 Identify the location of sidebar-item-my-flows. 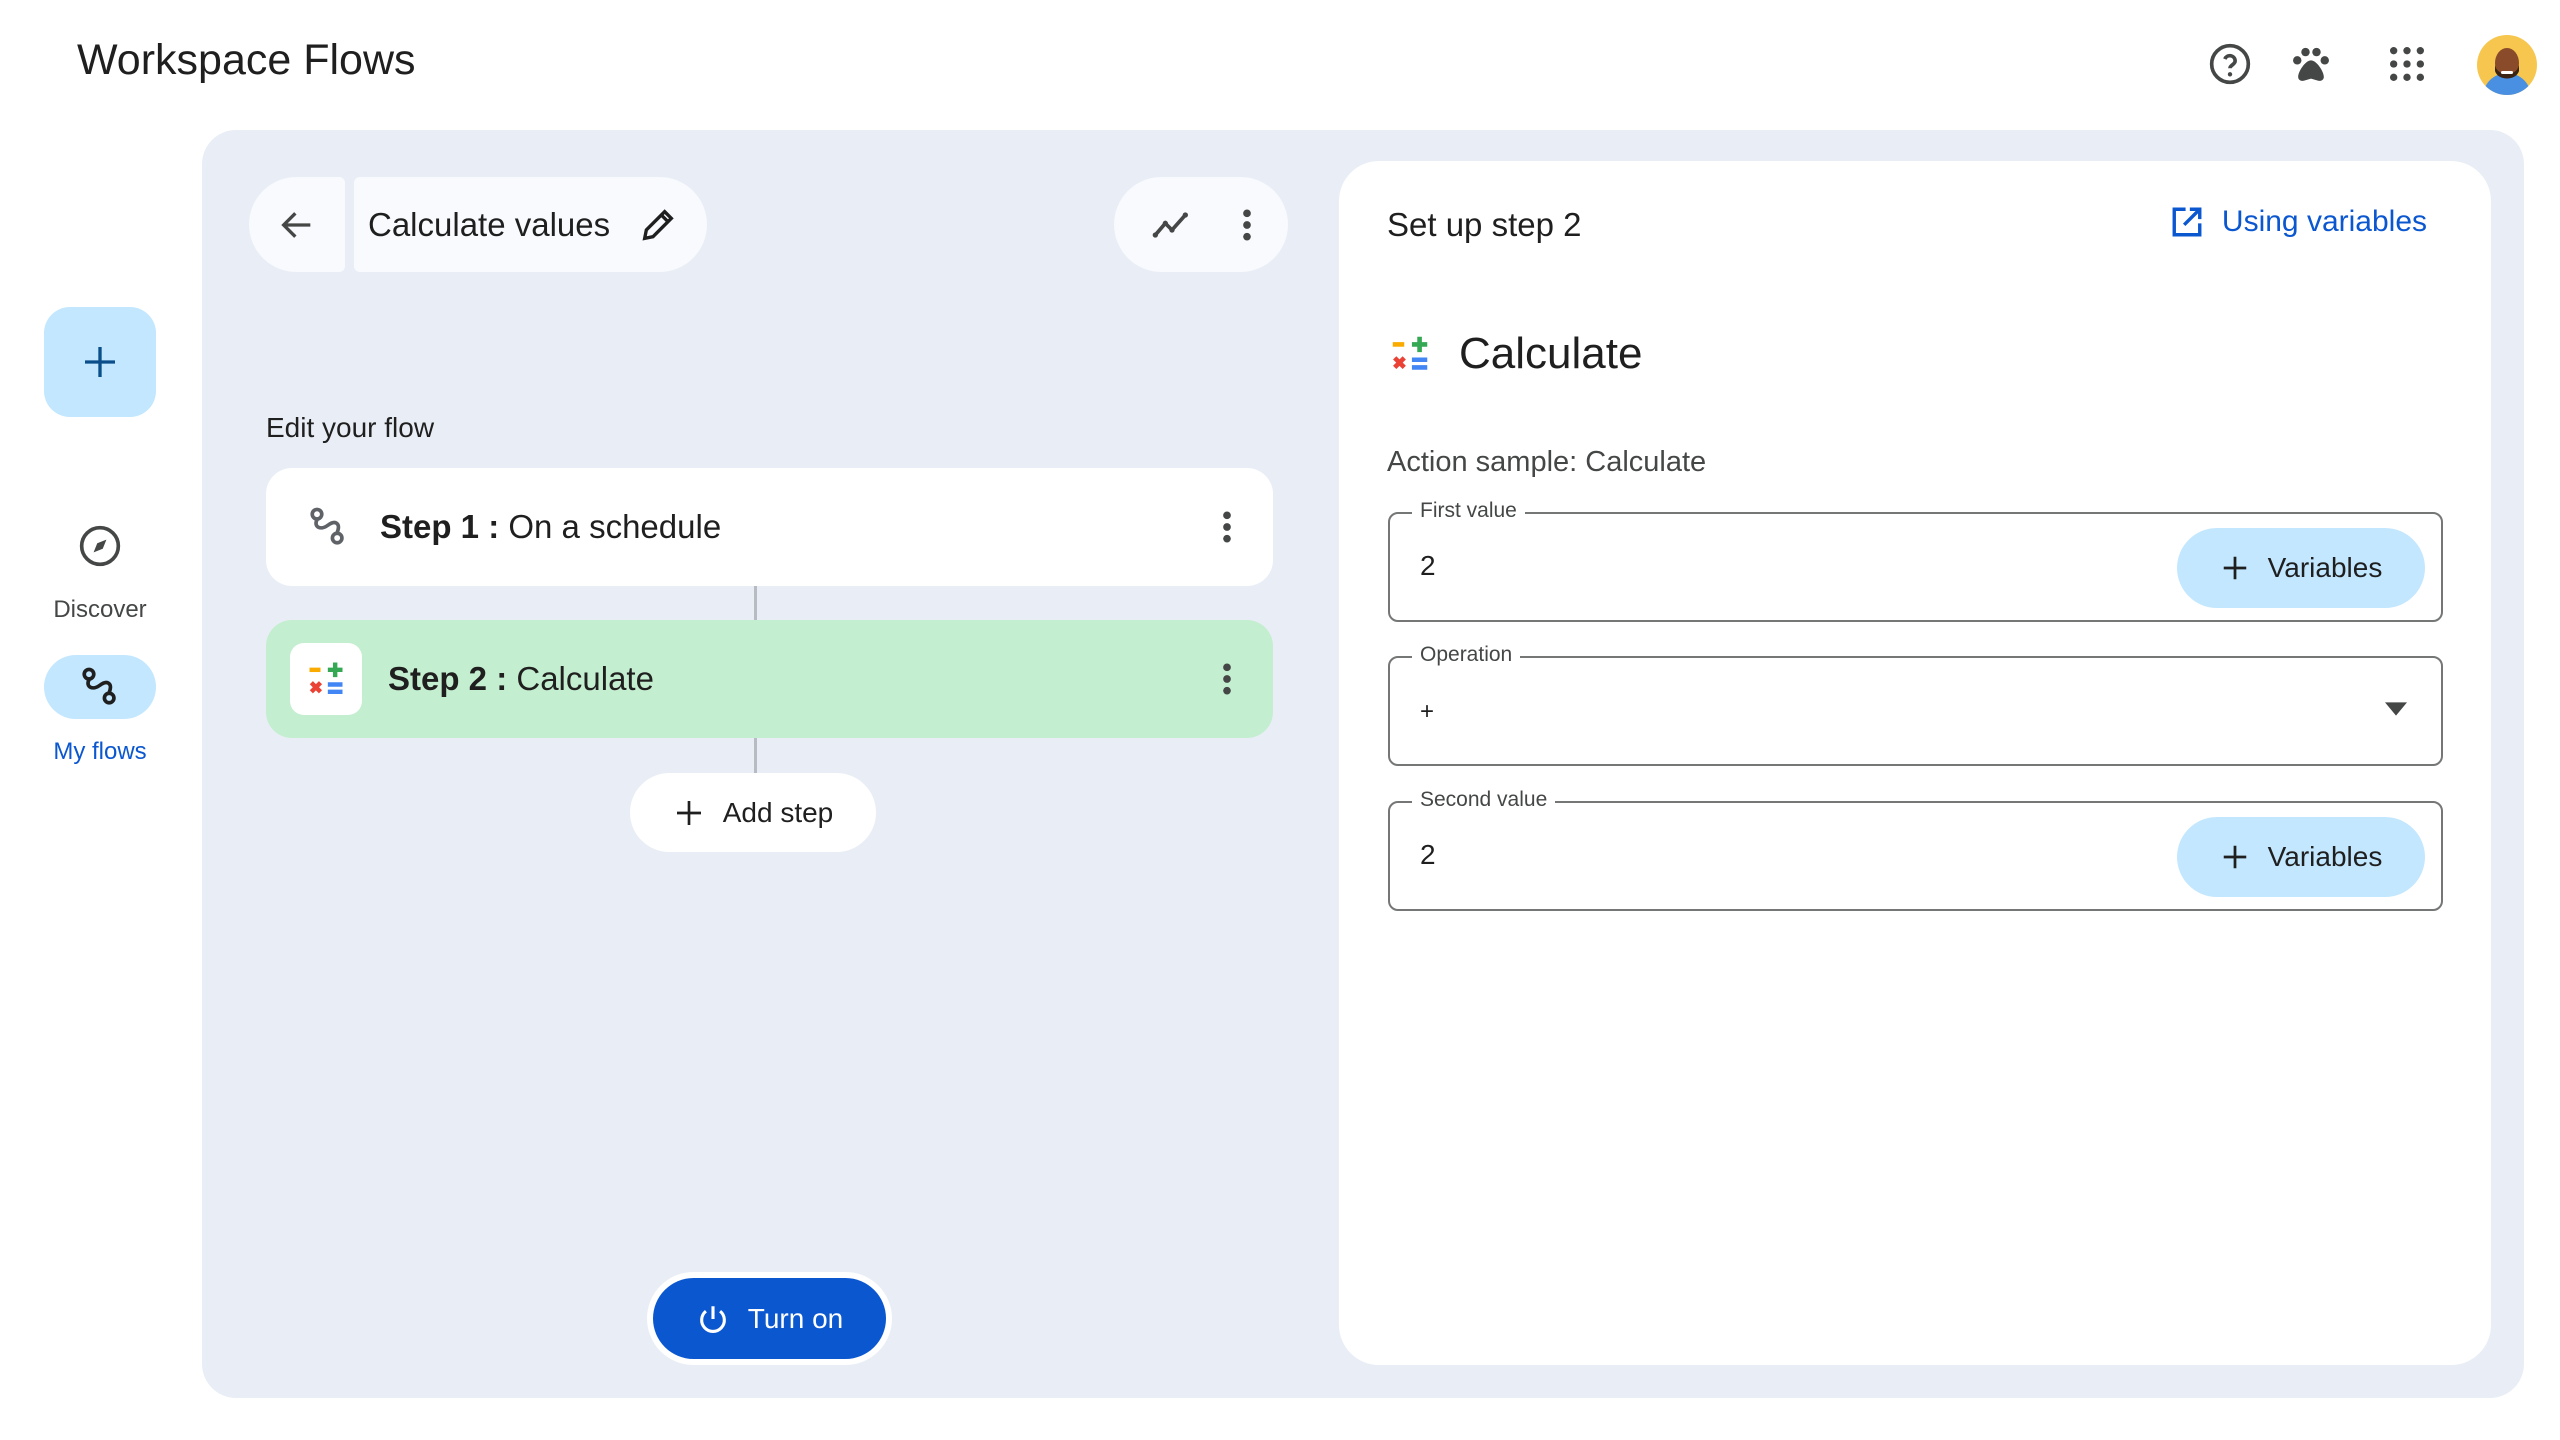
(100, 687).